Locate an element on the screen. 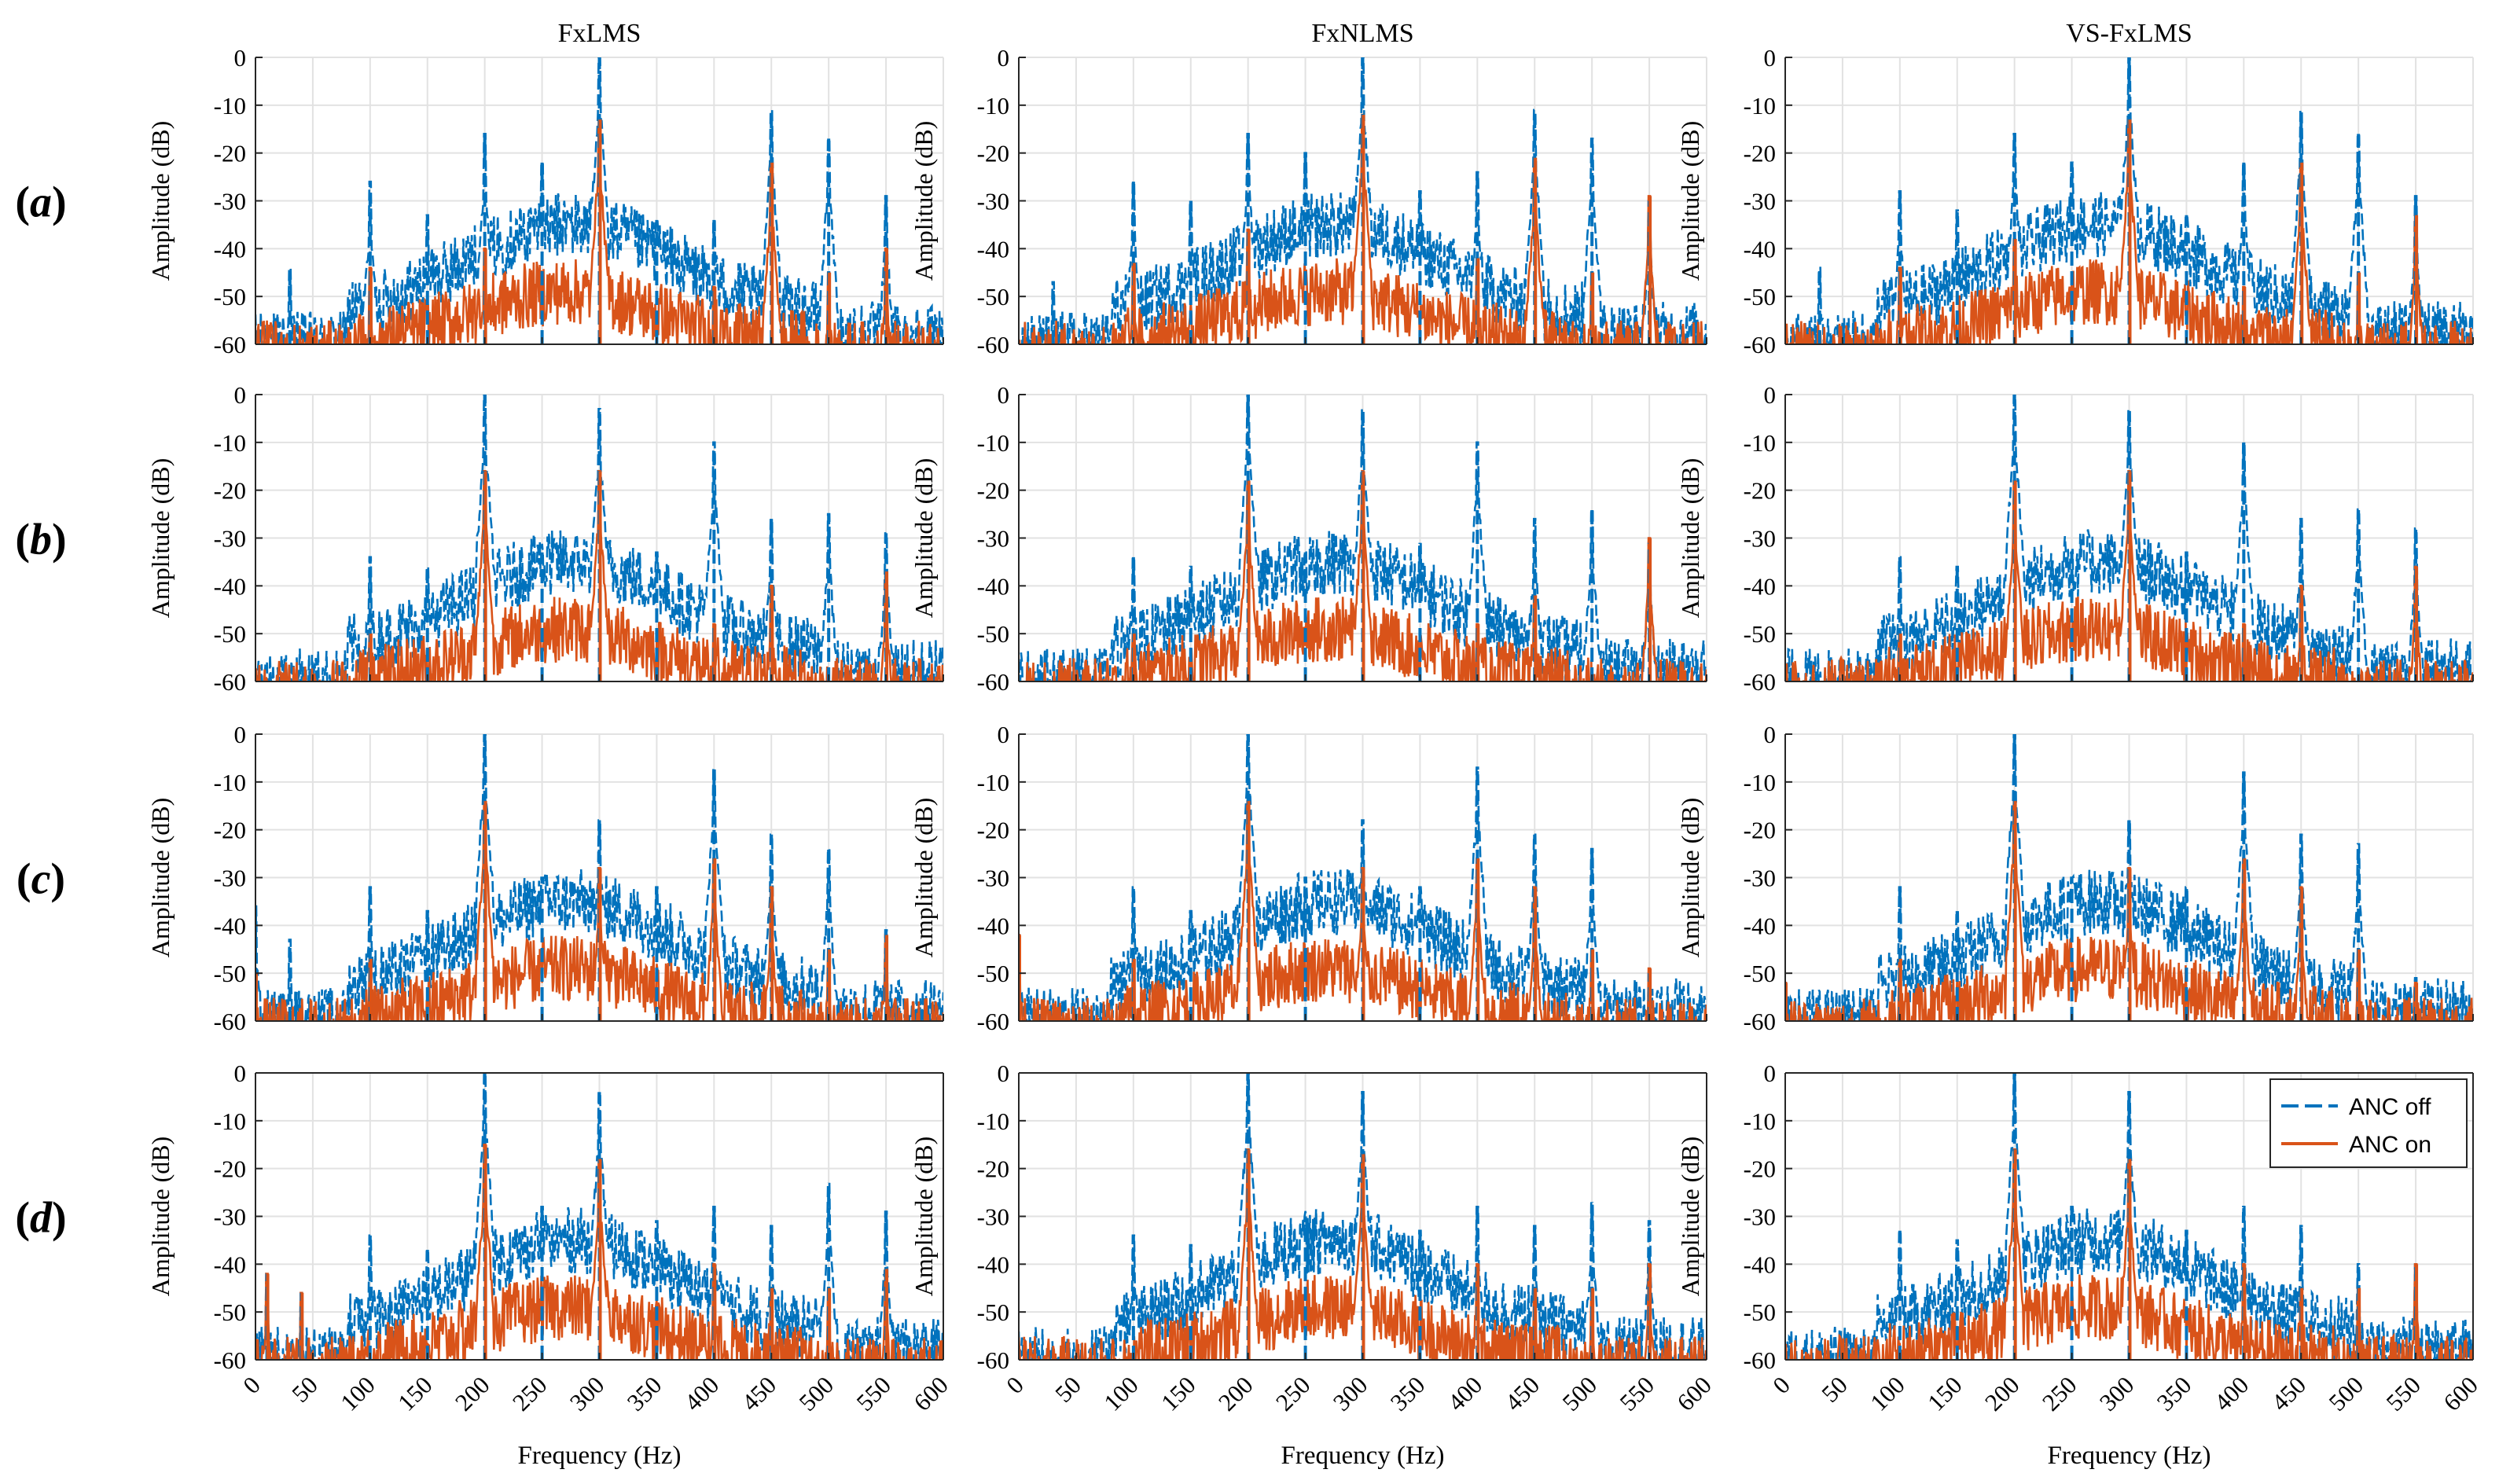 Image resolution: width=2499 pixels, height=1484 pixels. row-label-c: (c) is located at coordinates (41, 880).